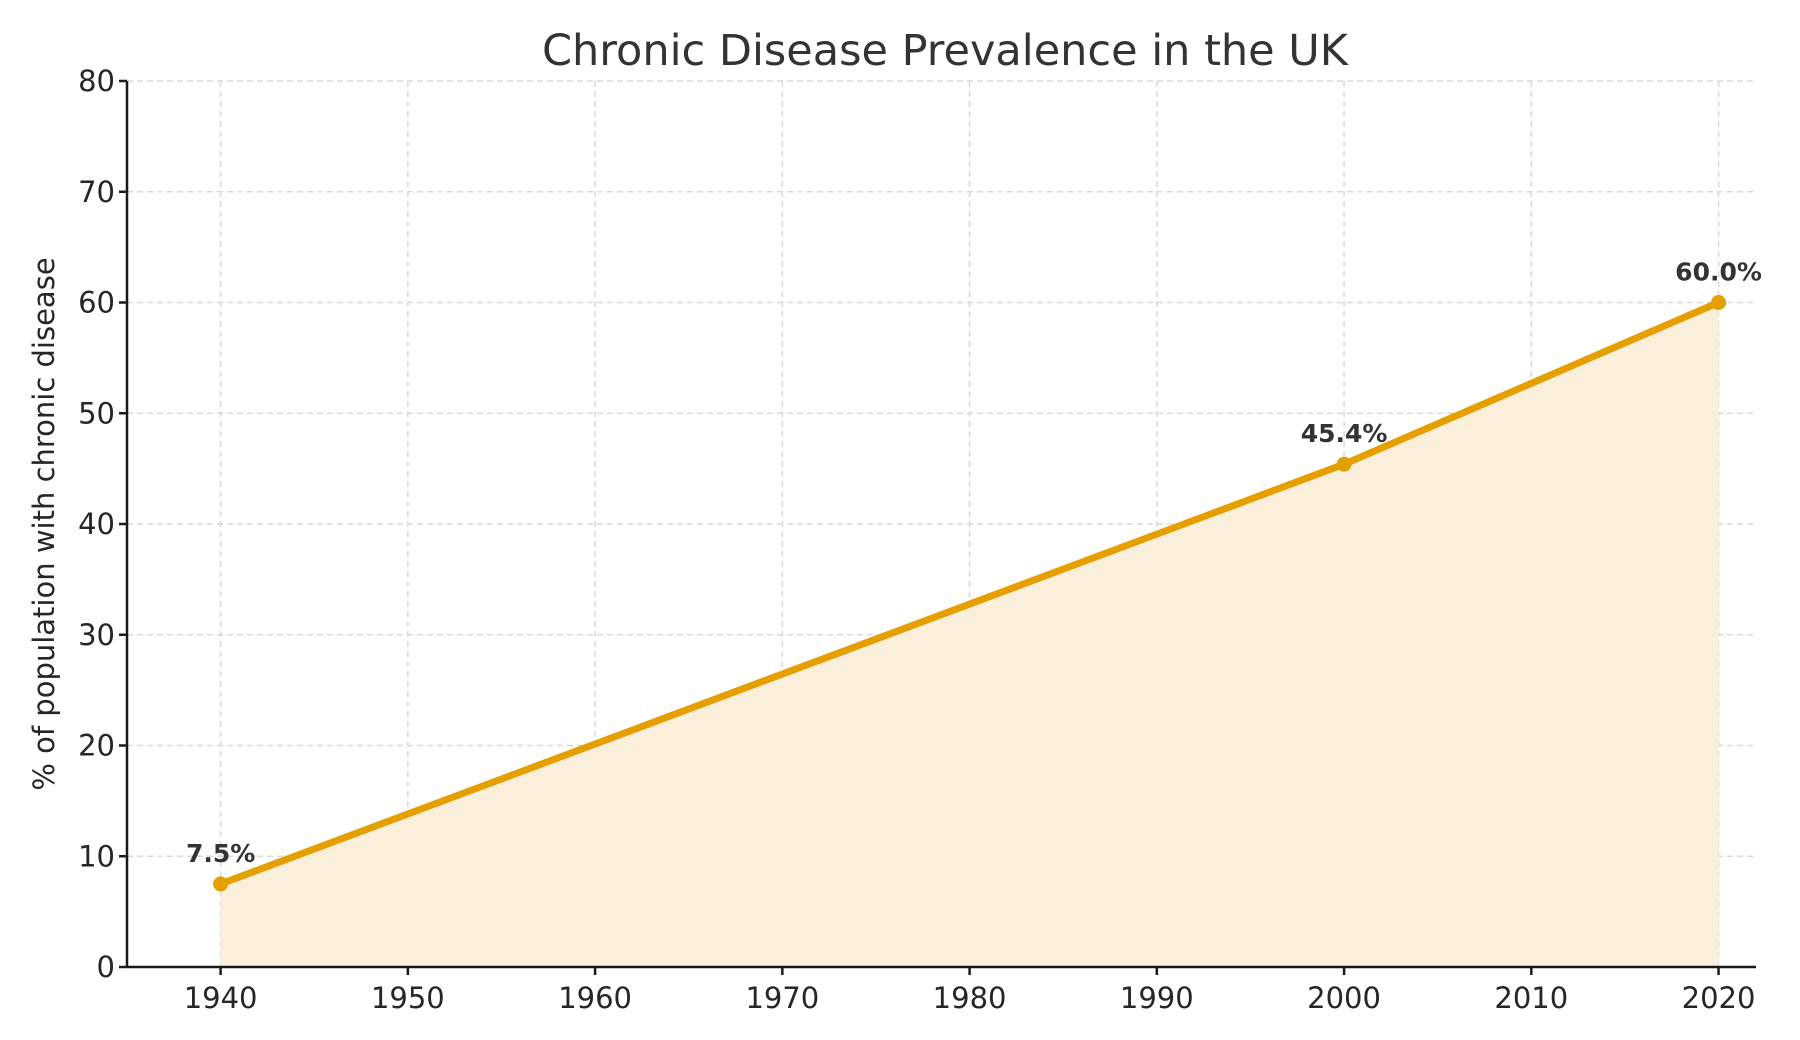 This screenshot has width=1800, height=1040. Describe the element at coordinates (96, 413) in the screenshot. I see `y-tick-label: 50` at that location.